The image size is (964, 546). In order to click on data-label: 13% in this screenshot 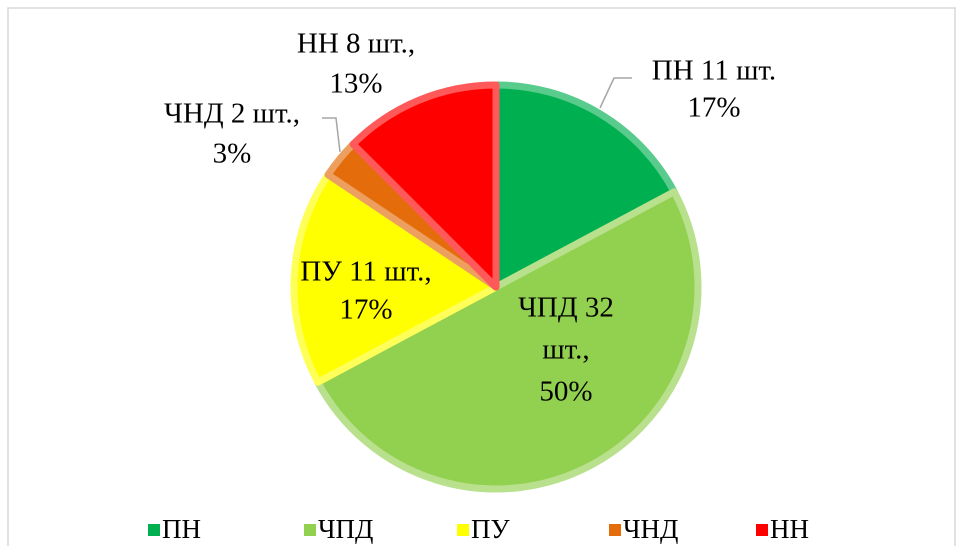, I will do `click(355, 84)`.